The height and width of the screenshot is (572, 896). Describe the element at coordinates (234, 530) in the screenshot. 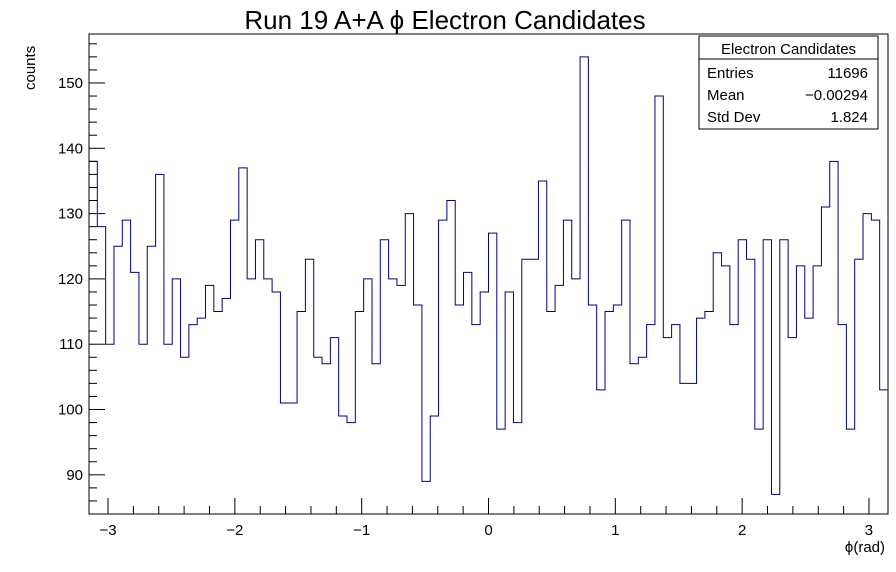

I see `x-tick-label: −2` at that location.